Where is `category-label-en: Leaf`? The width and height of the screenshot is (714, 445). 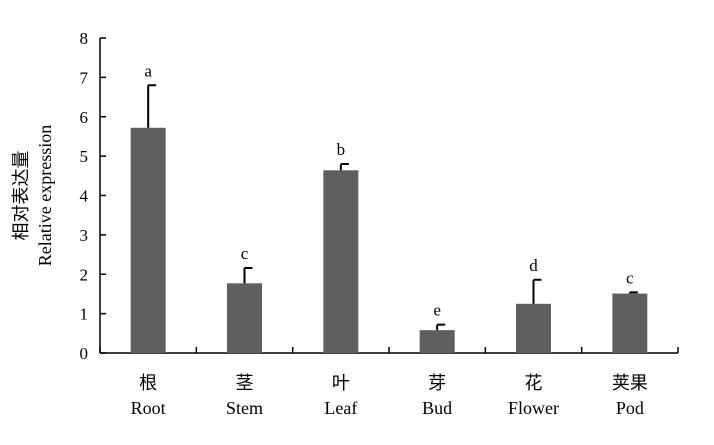 category-label-en: Leaf is located at coordinates (340, 408).